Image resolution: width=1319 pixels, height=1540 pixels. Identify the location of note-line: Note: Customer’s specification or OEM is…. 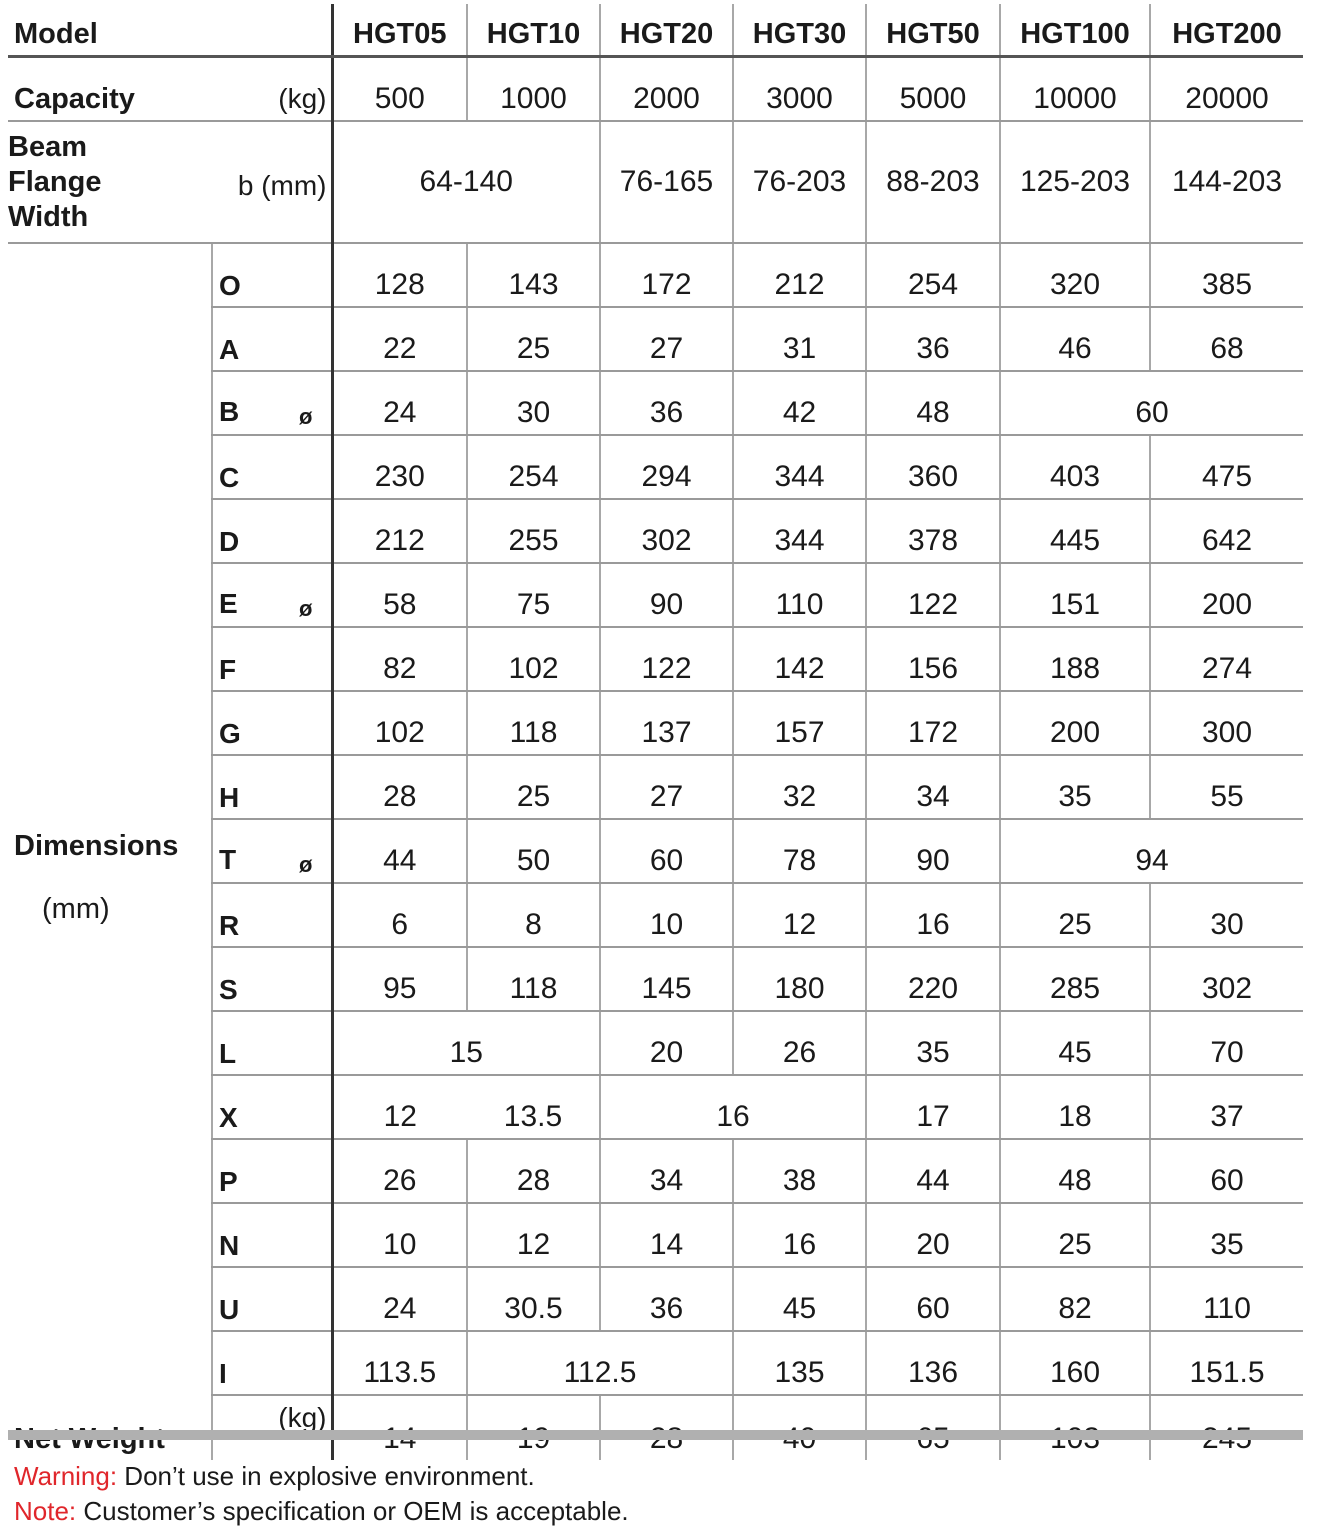
(321, 1511).